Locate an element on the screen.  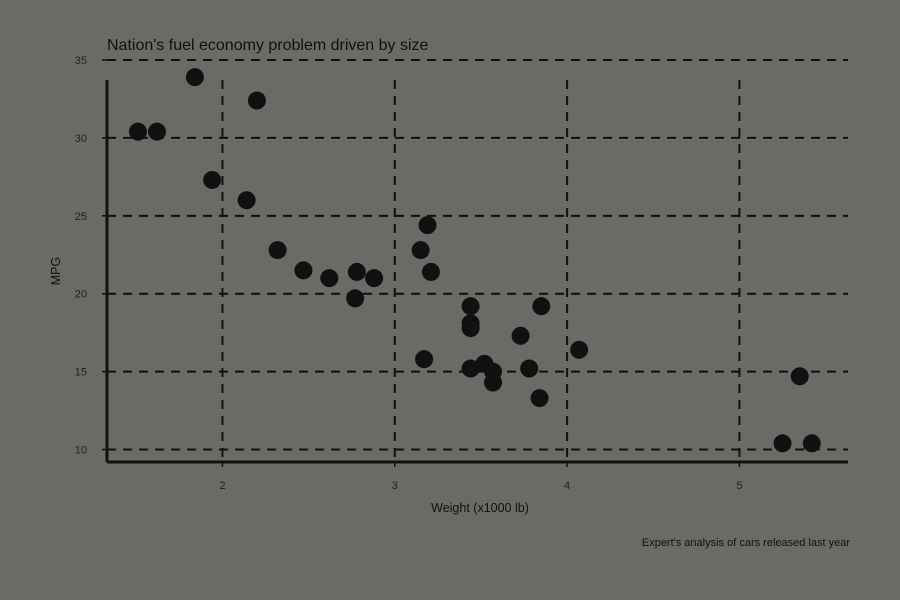
x-tick-label-5: 5 is located at coordinates (739, 486).